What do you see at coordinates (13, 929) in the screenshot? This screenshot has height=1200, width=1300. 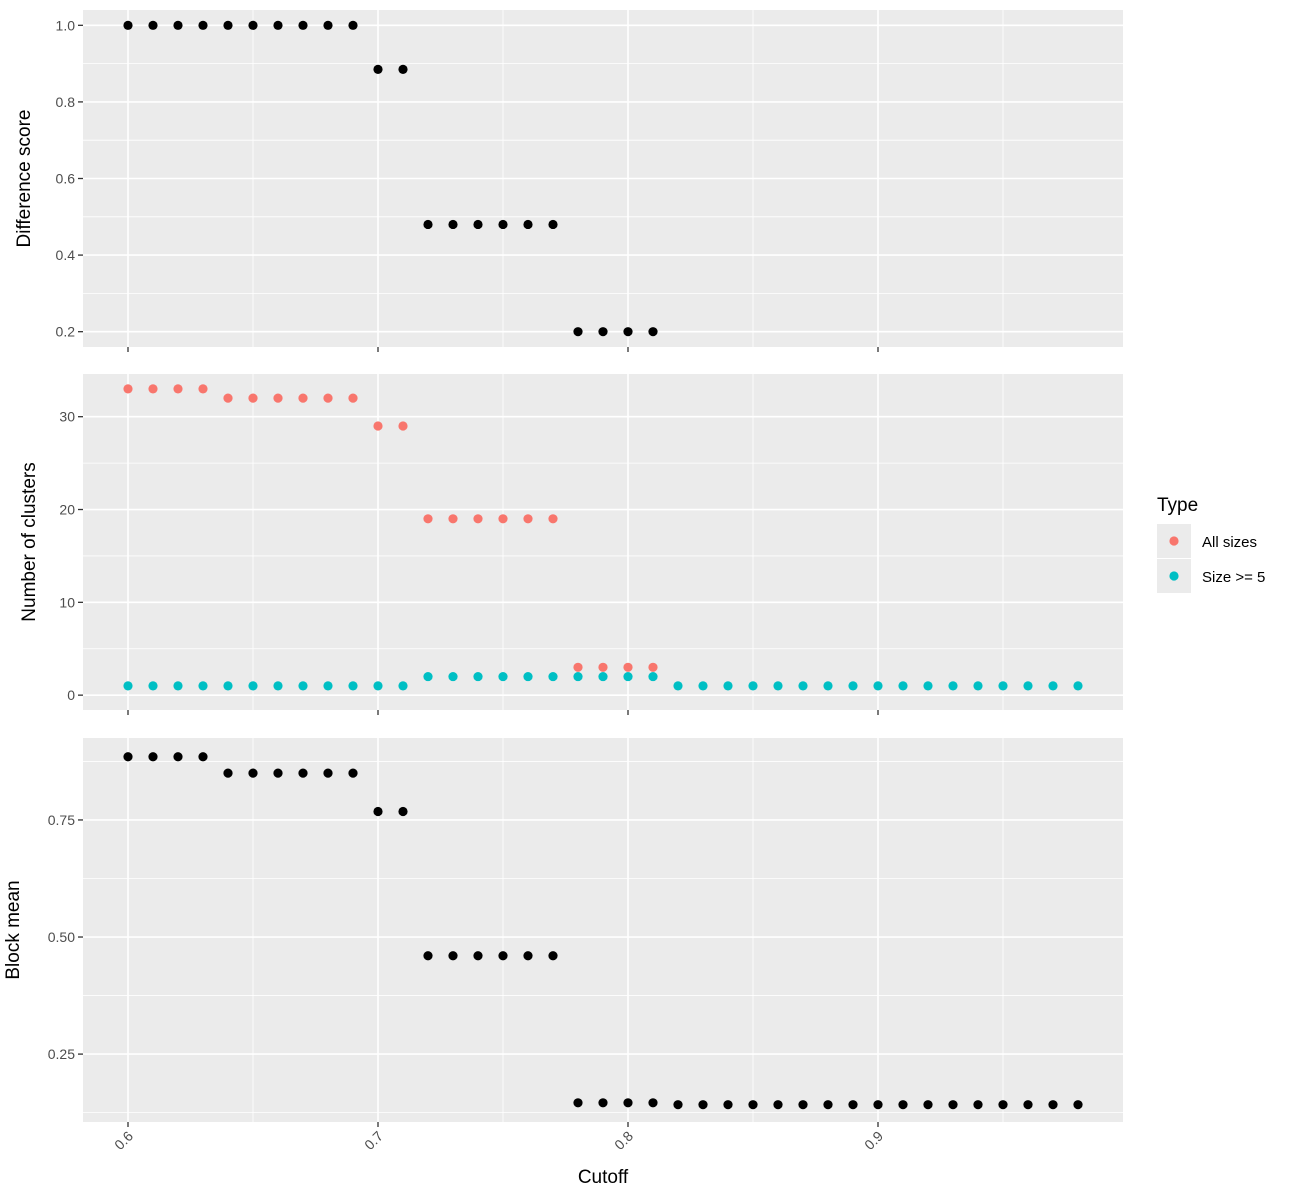 I see `y-axis-title: Block mean` at bounding box center [13, 929].